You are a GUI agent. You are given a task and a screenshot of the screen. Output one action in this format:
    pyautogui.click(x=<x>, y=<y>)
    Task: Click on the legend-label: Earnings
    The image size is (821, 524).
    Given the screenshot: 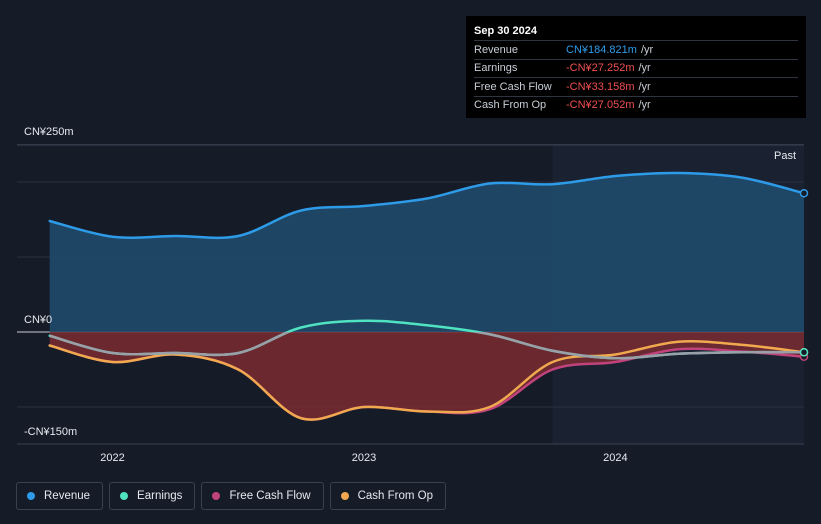 What is the action you would take?
    pyautogui.click(x=160, y=496)
    